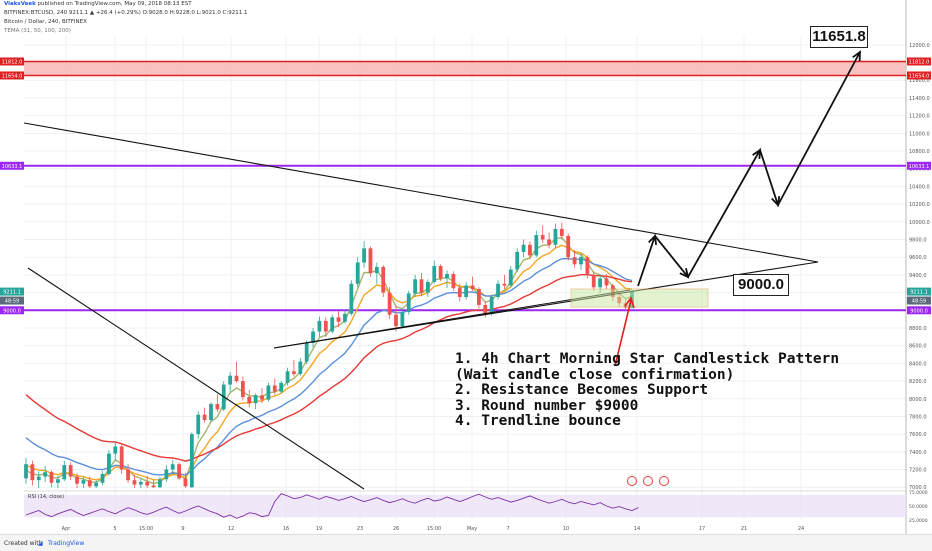  I want to click on footer-created-with: Created with, so click(23, 543).